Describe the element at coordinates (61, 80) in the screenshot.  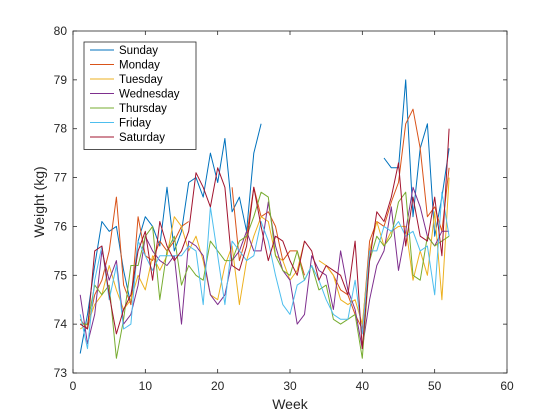
I see `y-tick-label: 79` at that location.